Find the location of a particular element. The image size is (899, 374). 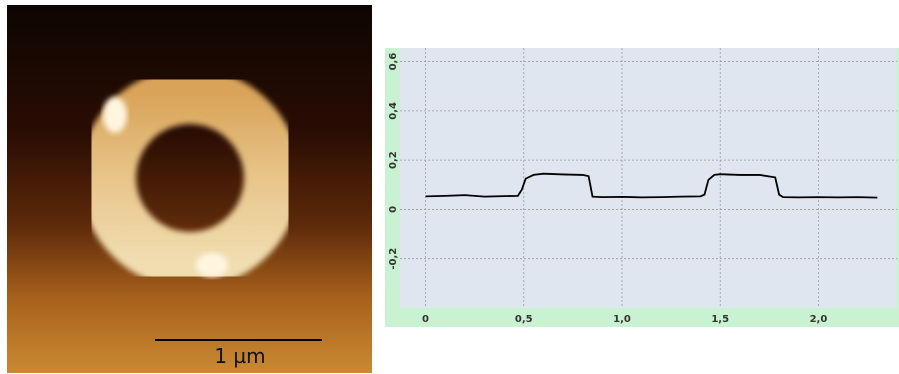

profile-line is located at coordinates (651, 185).